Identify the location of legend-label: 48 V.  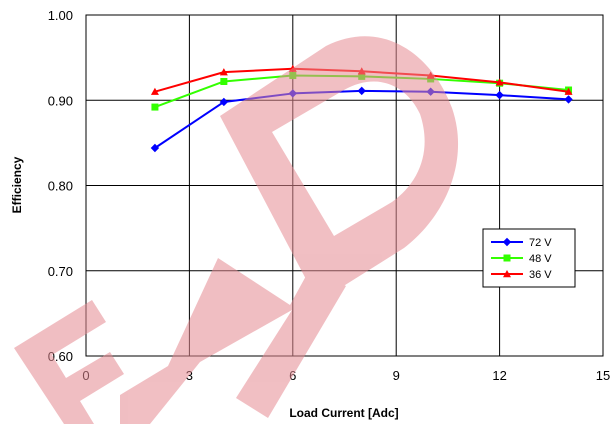
(540, 259).